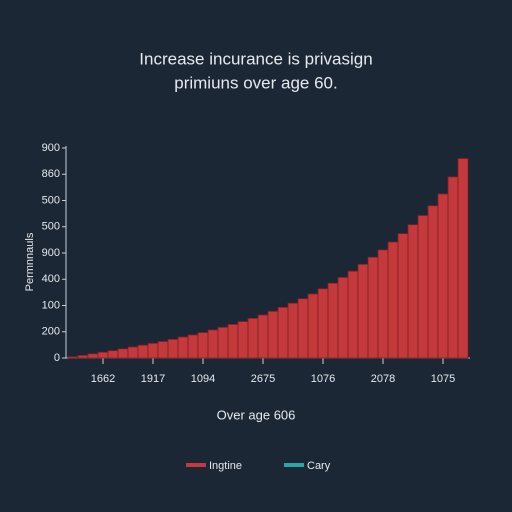 Image resolution: width=512 pixels, height=512 pixels. What do you see at coordinates (255, 82) in the screenshot?
I see `chart-title: primiuns over age 60.` at bounding box center [255, 82].